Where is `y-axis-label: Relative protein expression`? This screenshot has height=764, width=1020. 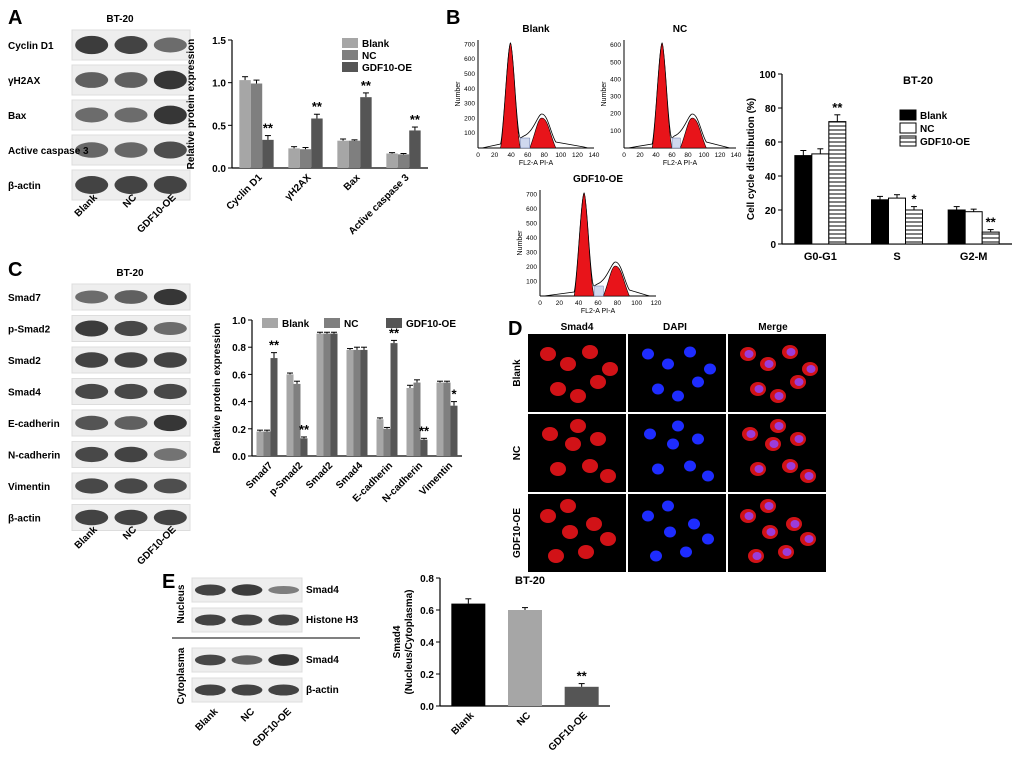
y-axis-label: Relative protein expression is located at coordinates (191, 104).